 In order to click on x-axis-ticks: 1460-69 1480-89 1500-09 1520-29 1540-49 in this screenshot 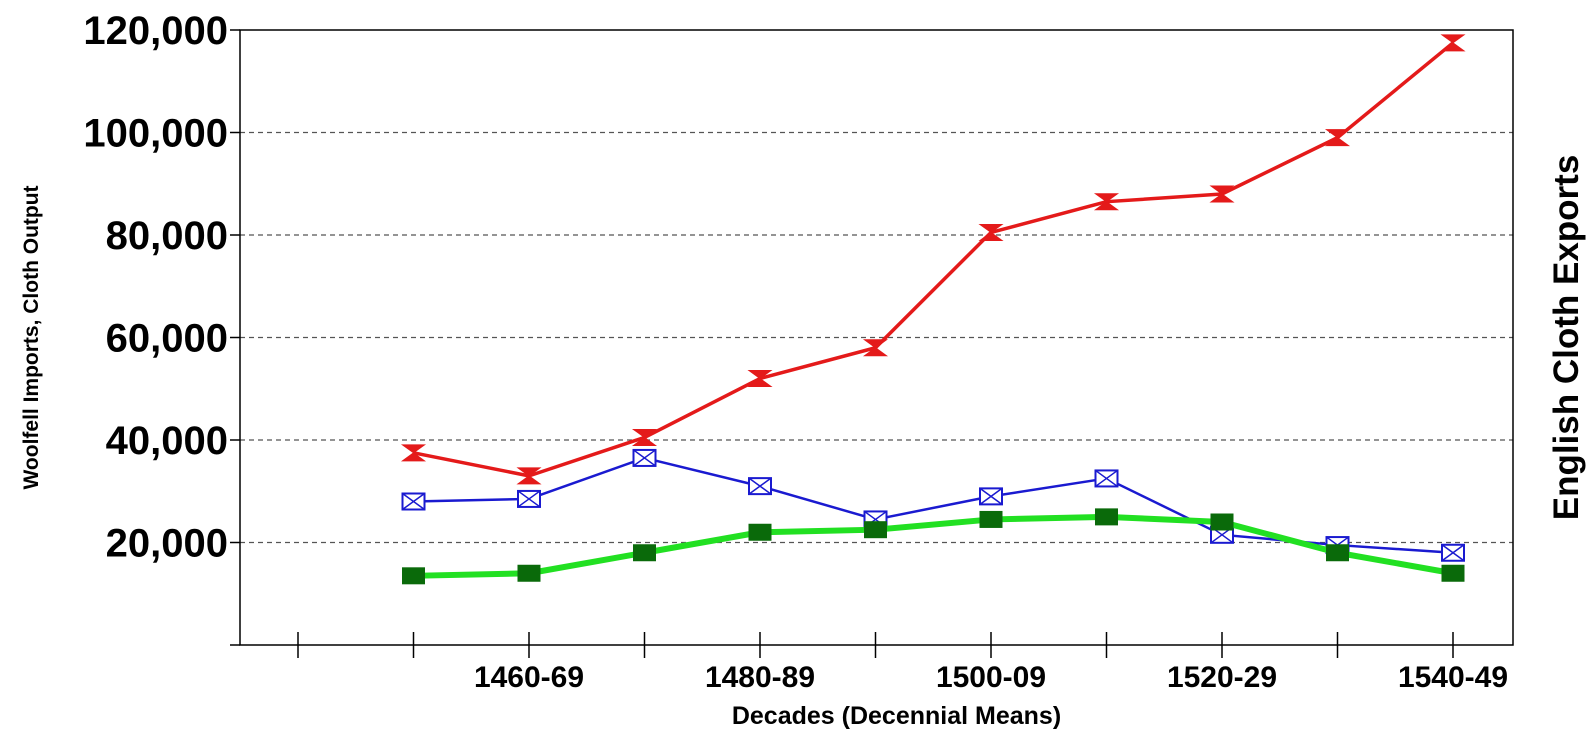, I will do `click(902, 663)`.